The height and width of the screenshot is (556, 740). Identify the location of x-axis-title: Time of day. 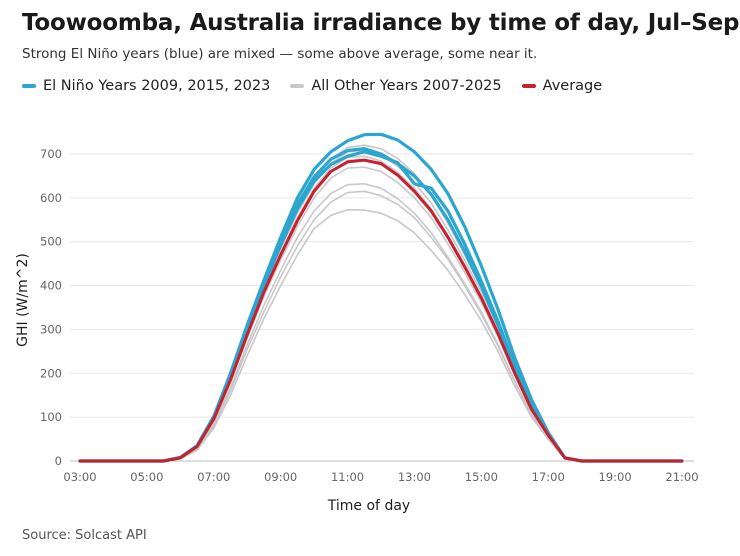
(368, 506).